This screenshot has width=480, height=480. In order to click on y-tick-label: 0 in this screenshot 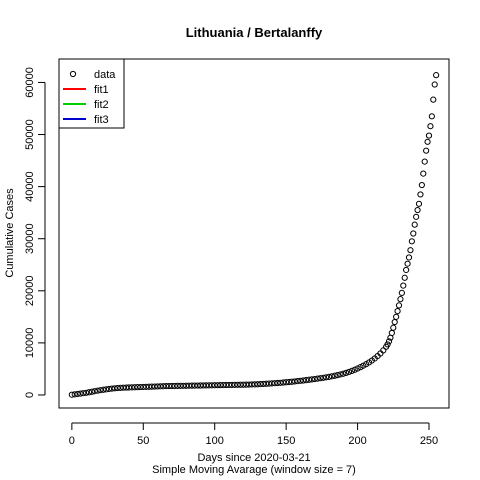, I will do `click(30, 395)`.